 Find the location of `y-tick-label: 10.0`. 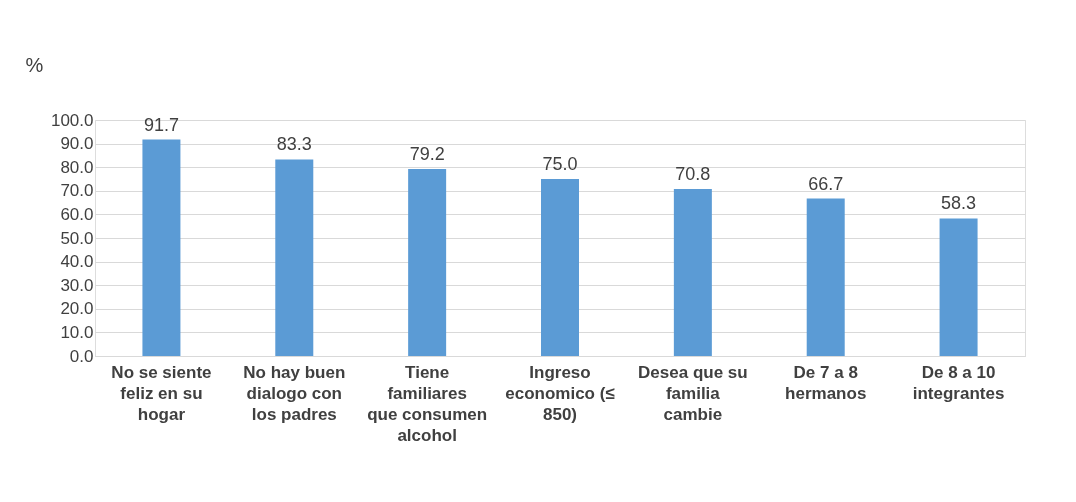

y-tick-label: 10.0 is located at coordinates (77, 332).